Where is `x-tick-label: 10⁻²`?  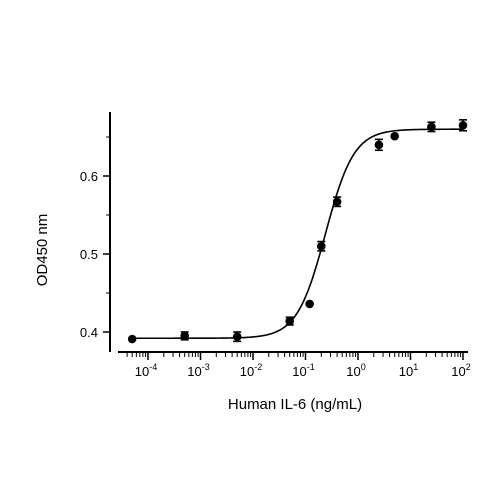
x-tick-label: 10⁻² is located at coordinates (251, 370).